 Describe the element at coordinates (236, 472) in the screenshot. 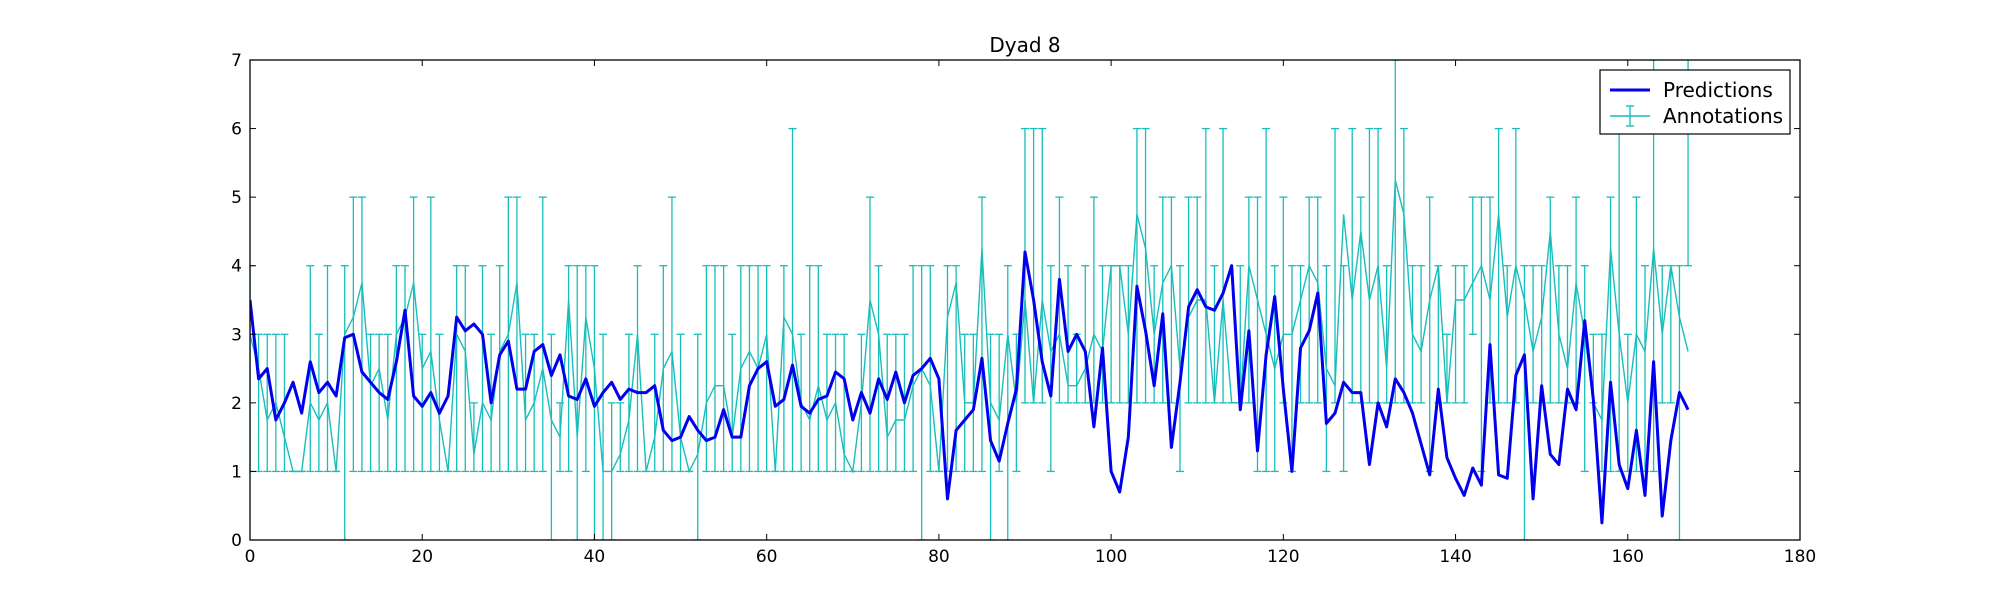

I see `y-tick-label: 1` at that location.